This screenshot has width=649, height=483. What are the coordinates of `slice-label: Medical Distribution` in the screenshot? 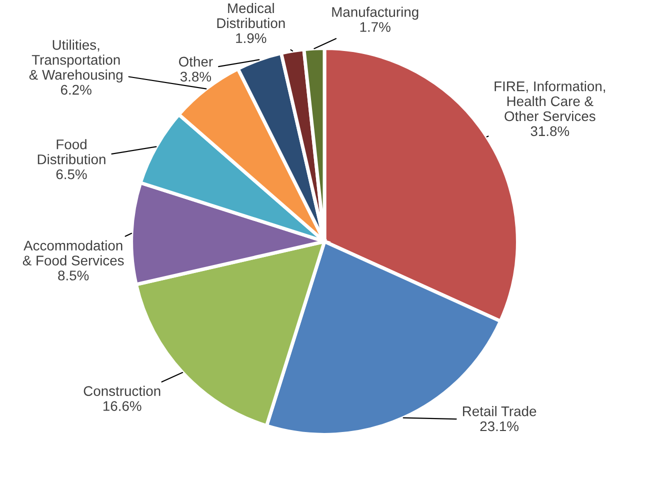 It's located at (251, 15).